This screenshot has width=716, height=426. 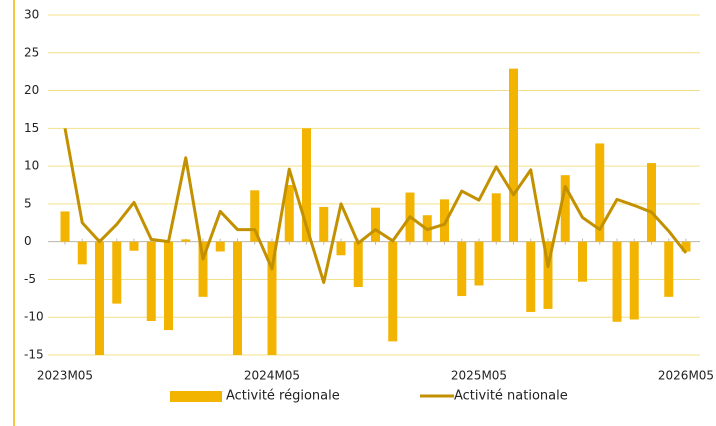 What do you see at coordinates (511, 396) in the screenshot?
I see `legend-label: Activité nationale` at bounding box center [511, 396].